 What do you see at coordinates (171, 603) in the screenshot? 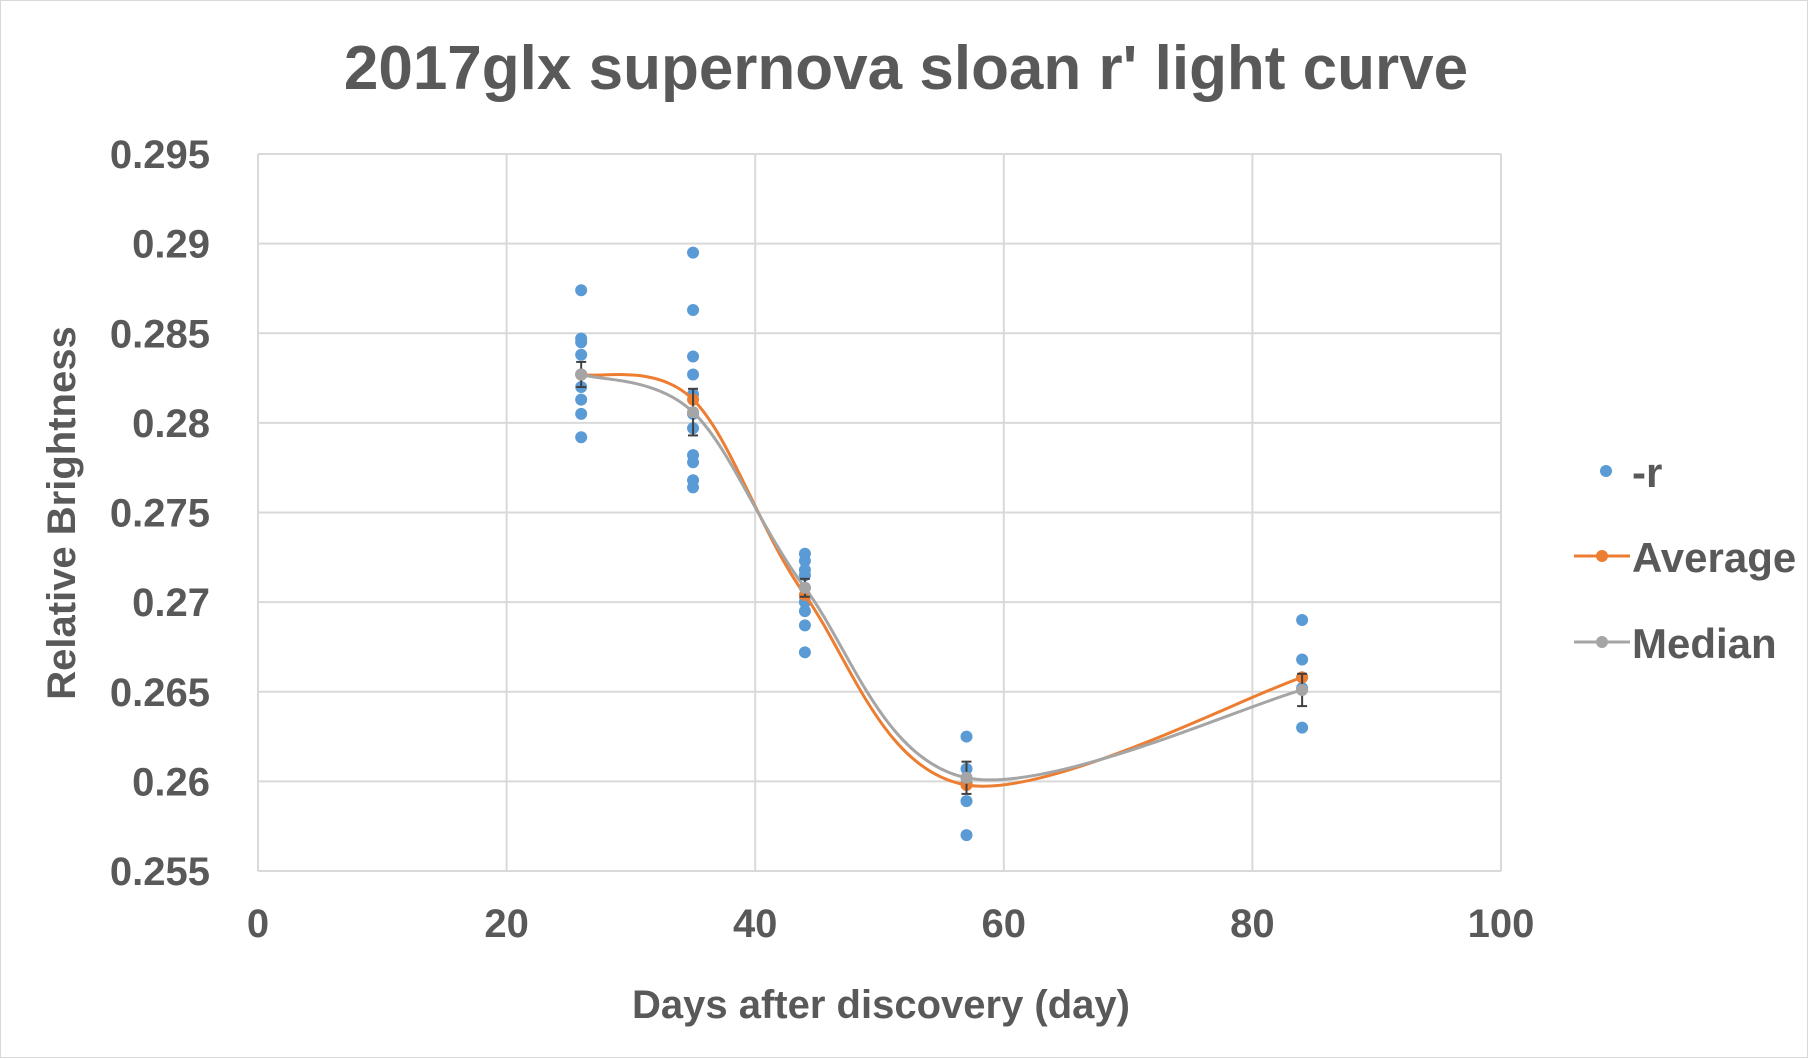
I see `y-tick-label: 0.27` at bounding box center [171, 603].